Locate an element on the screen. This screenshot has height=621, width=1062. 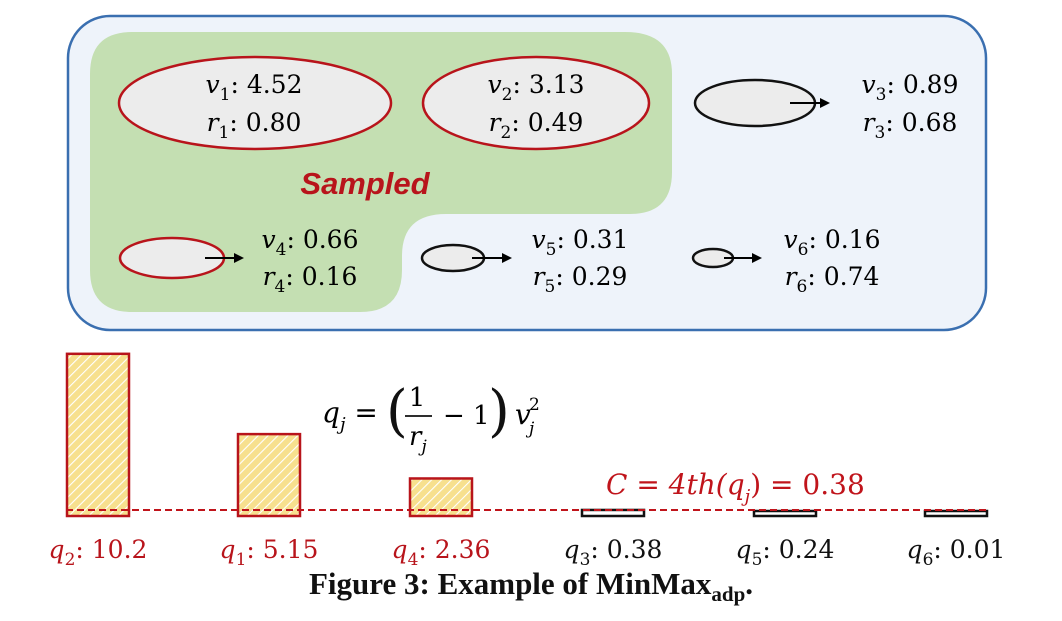
bar-label-q1: q1: 5.15 is located at coordinates (269, 552).